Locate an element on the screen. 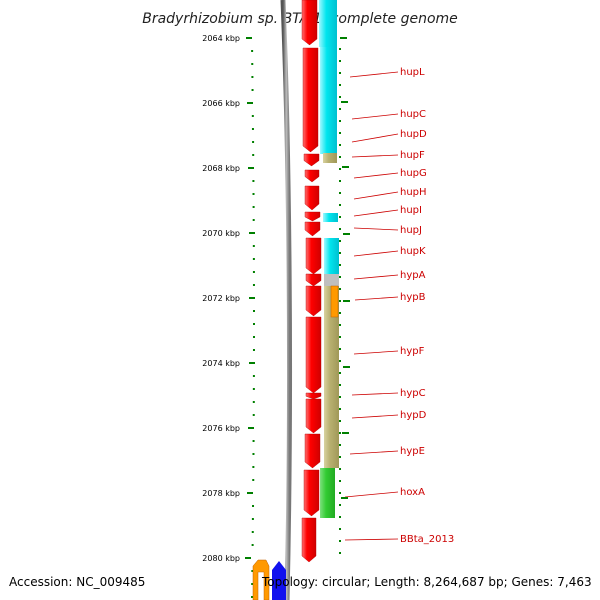 The image size is (600, 600). gene-label: hypB is located at coordinates (413, 297).